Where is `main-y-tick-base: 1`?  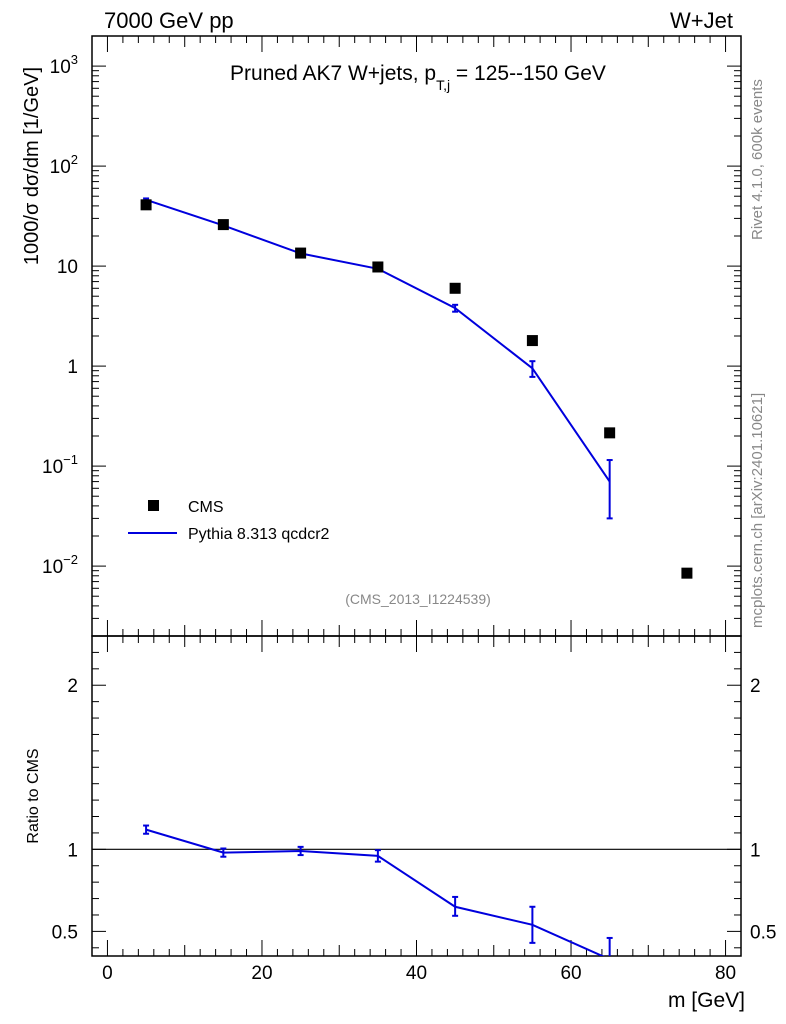 main-y-tick-base: 1 is located at coordinates (72, 367).